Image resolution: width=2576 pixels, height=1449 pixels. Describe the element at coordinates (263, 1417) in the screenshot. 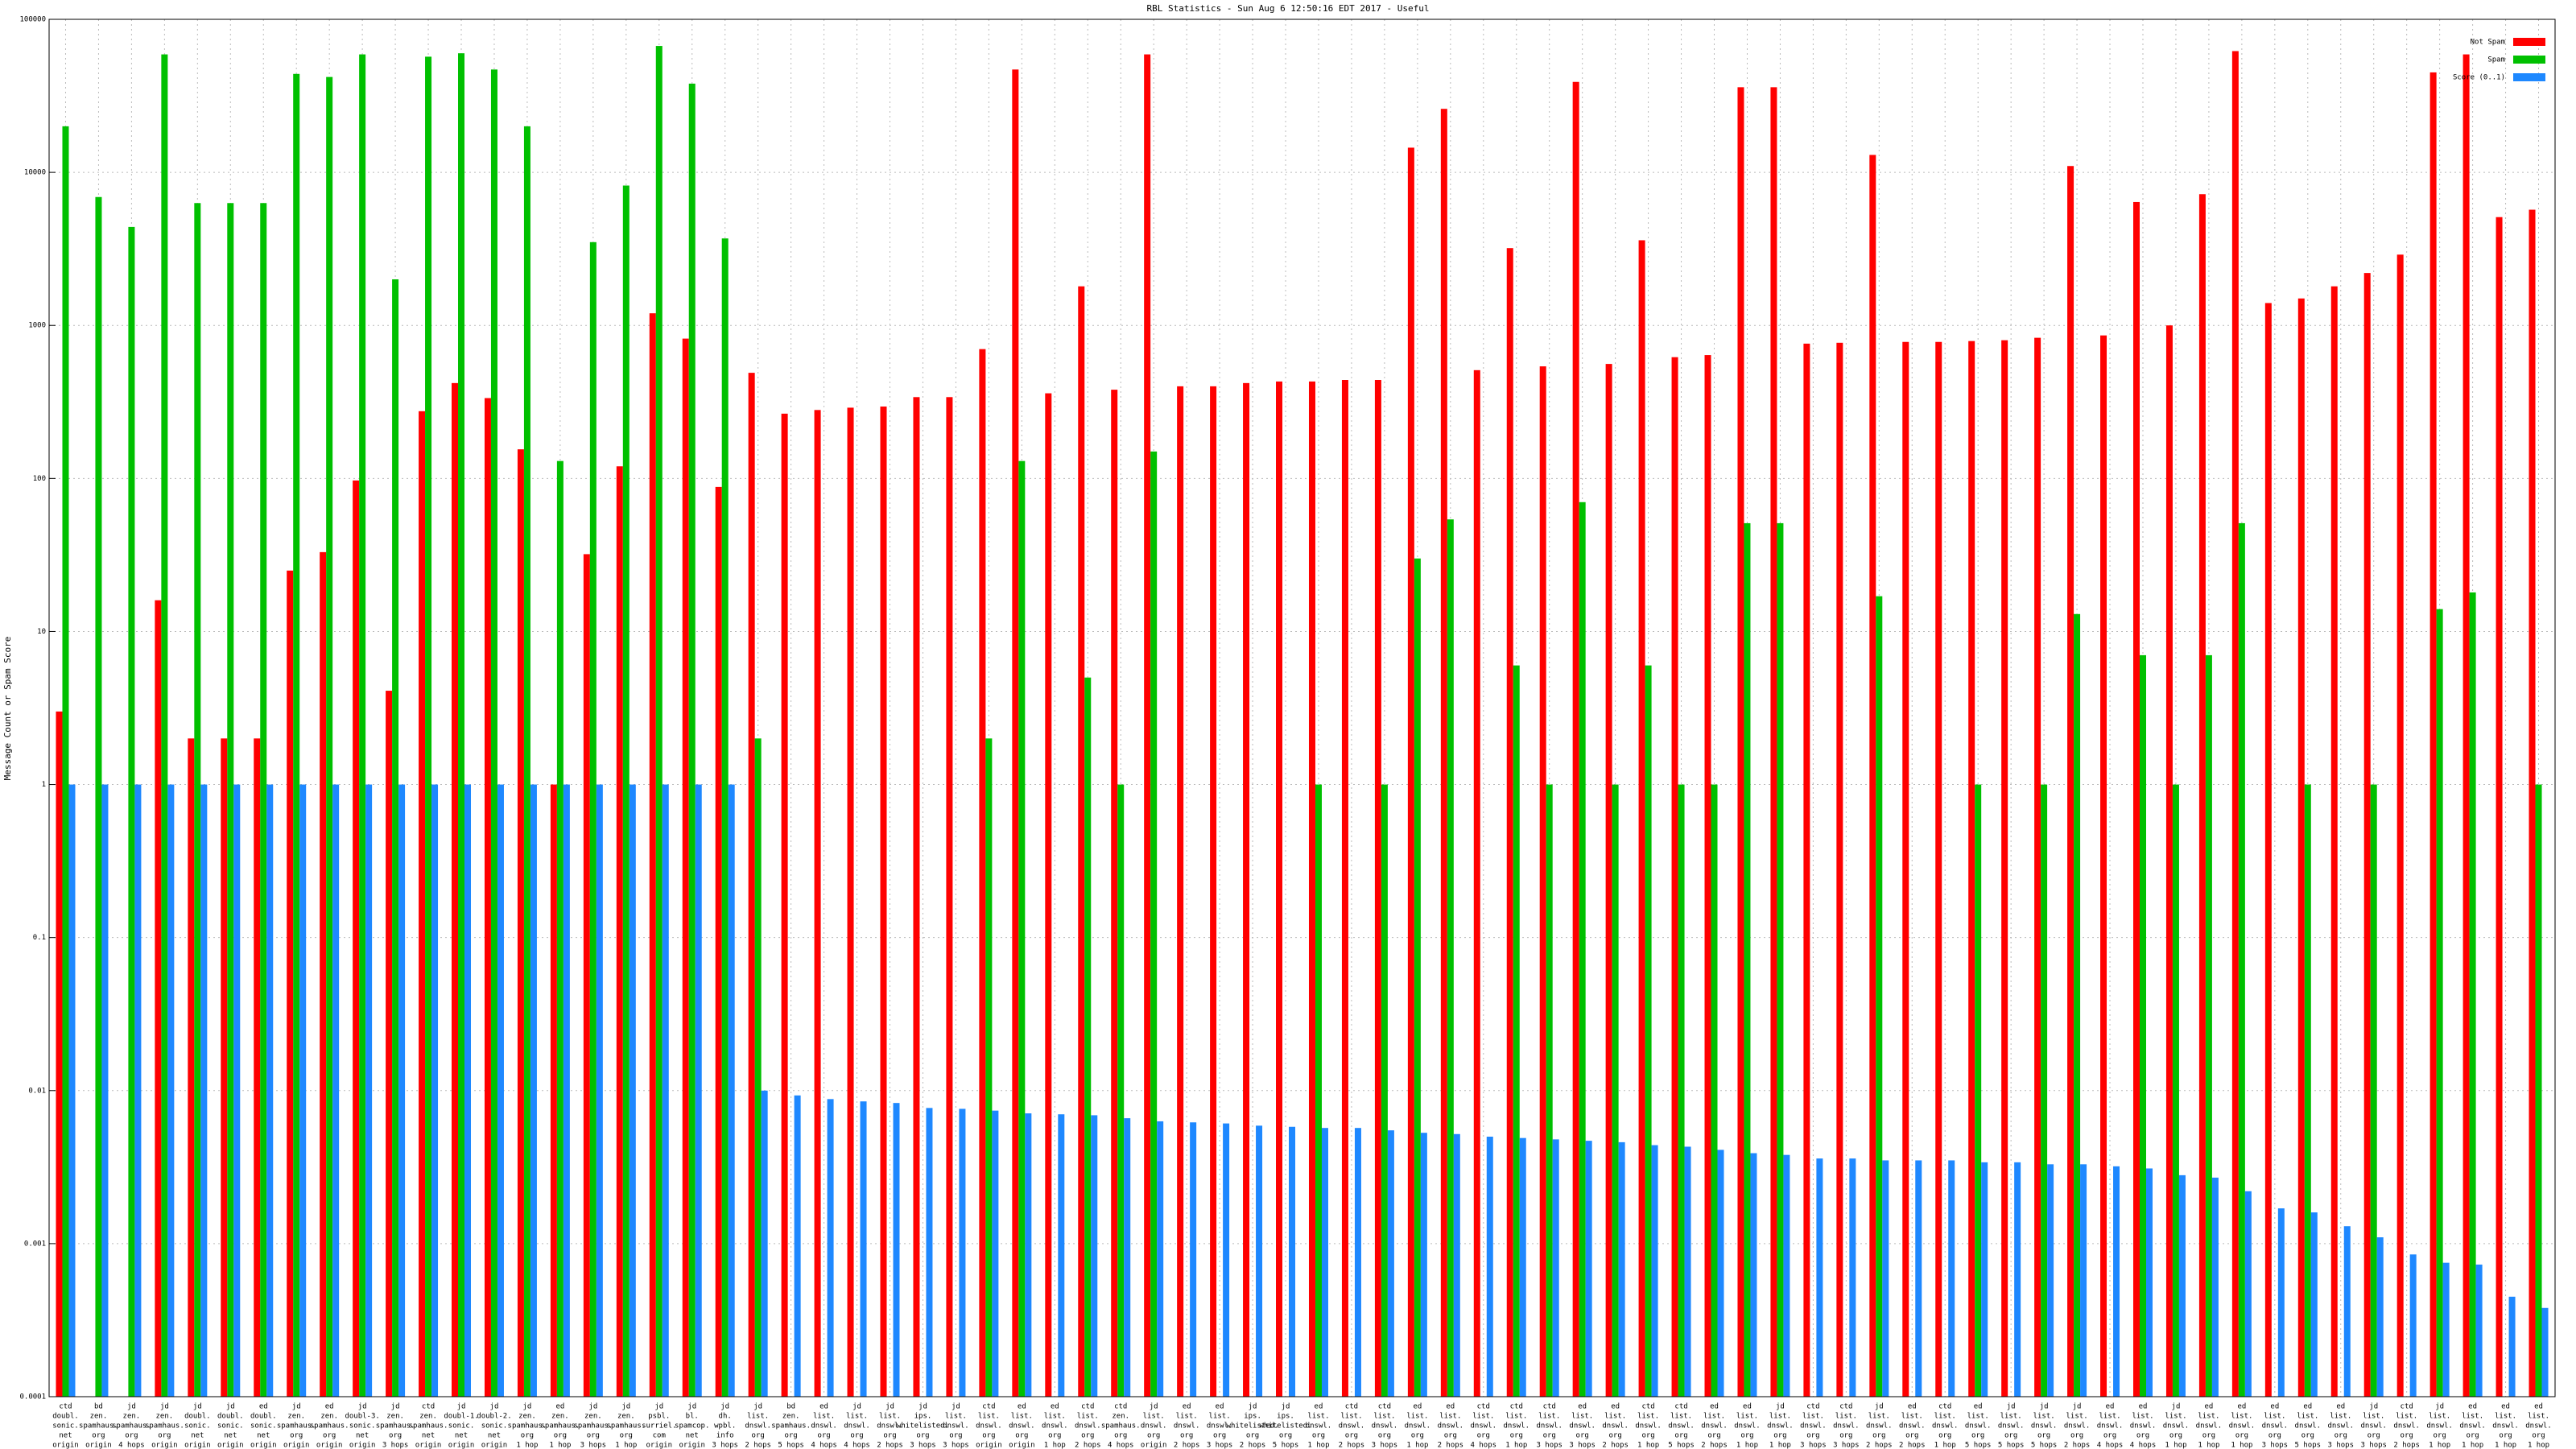

I see `x-tick-label: doubl.` at that location.